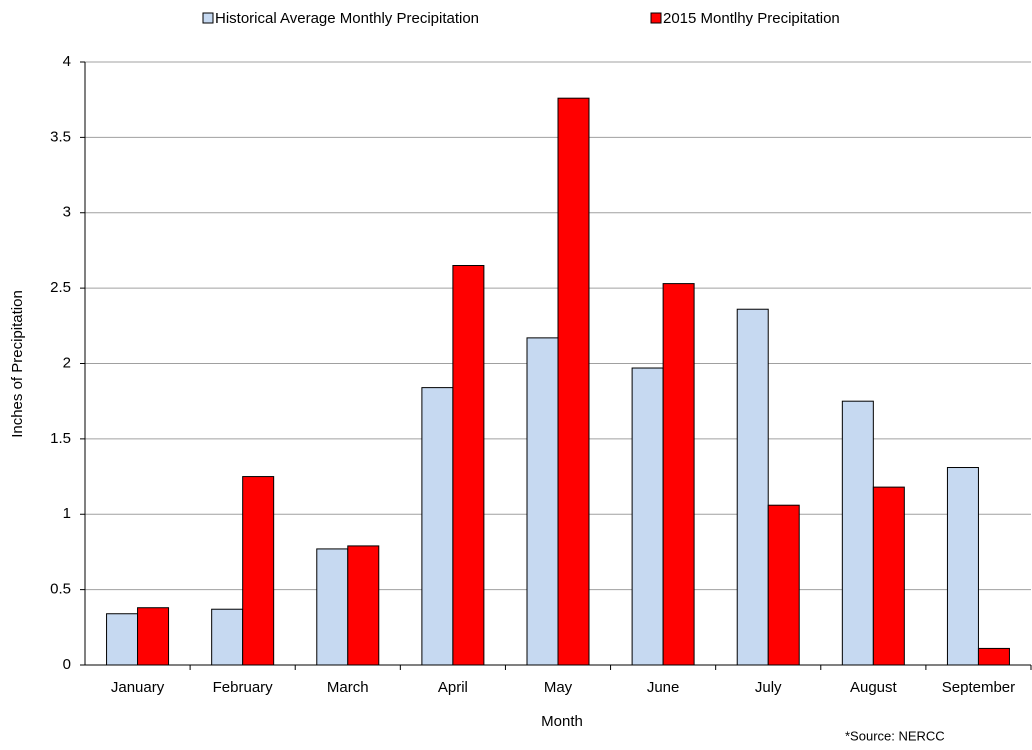 The width and height of the screenshot is (1032, 750). What do you see at coordinates (978, 687) in the screenshot?
I see `x-tick-label: September` at bounding box center [978, 687].